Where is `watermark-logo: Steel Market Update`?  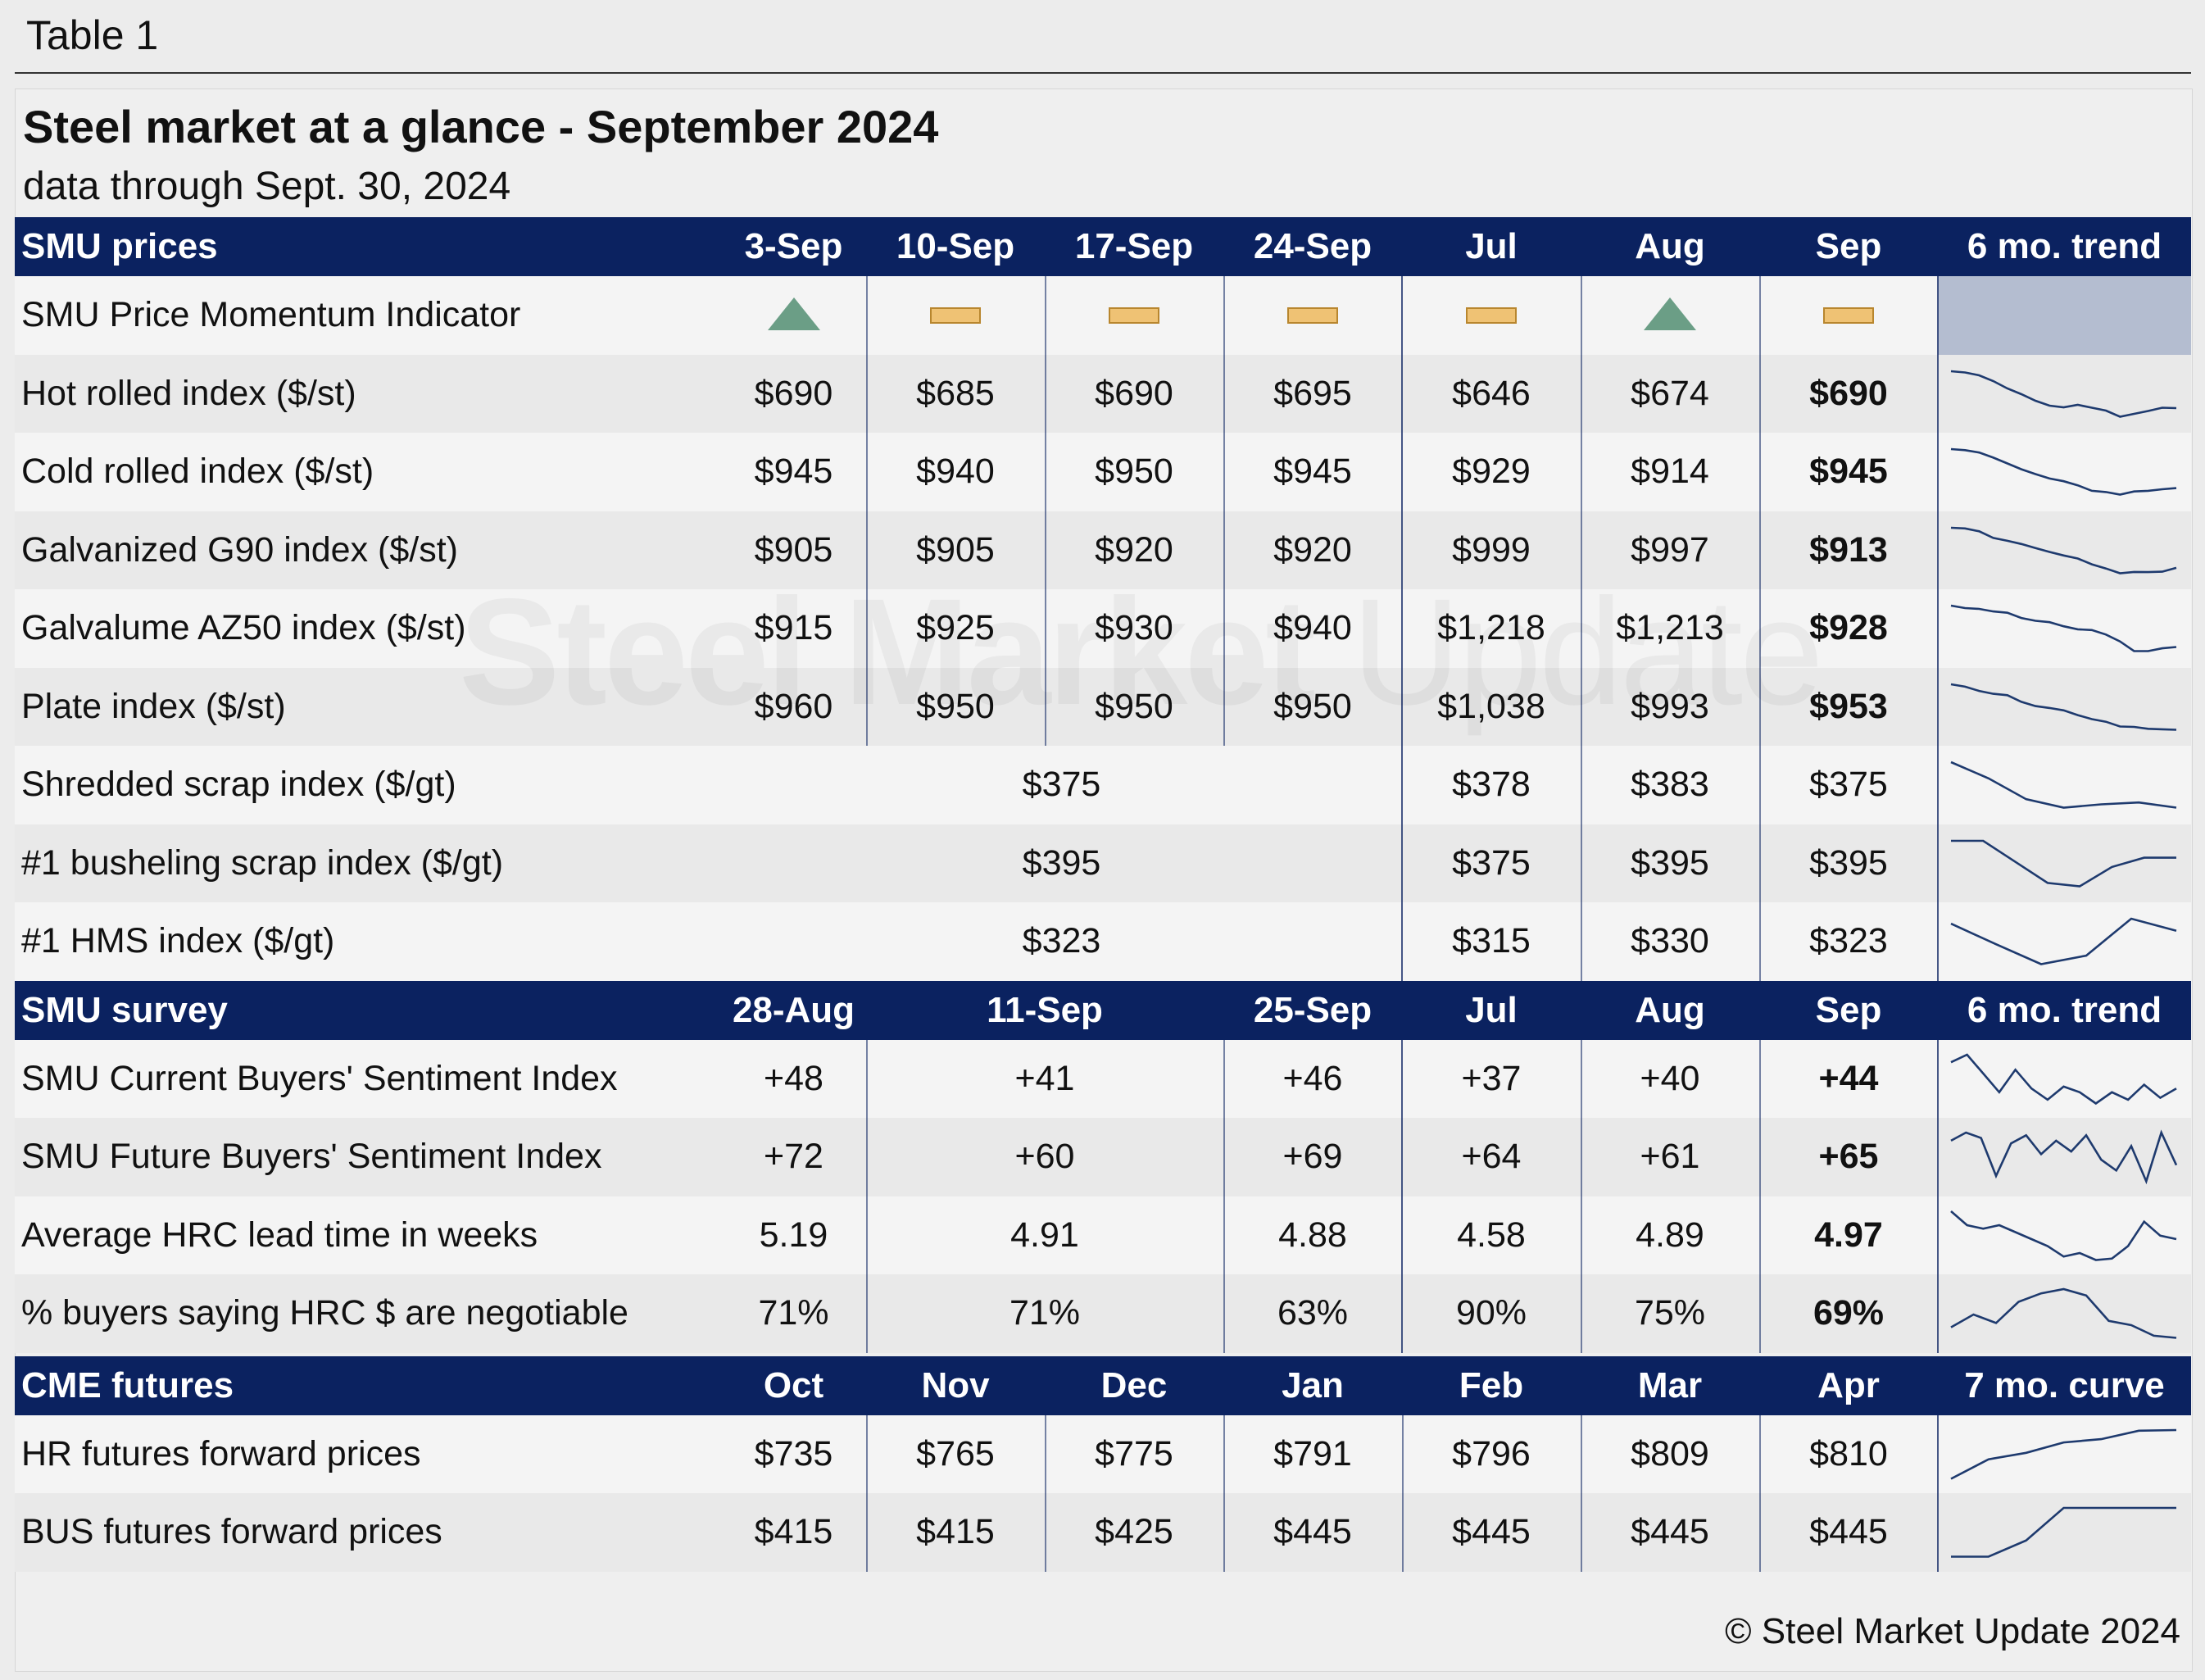 watermark-logo: Steel Market Update is located at coordinates (1141, 652).